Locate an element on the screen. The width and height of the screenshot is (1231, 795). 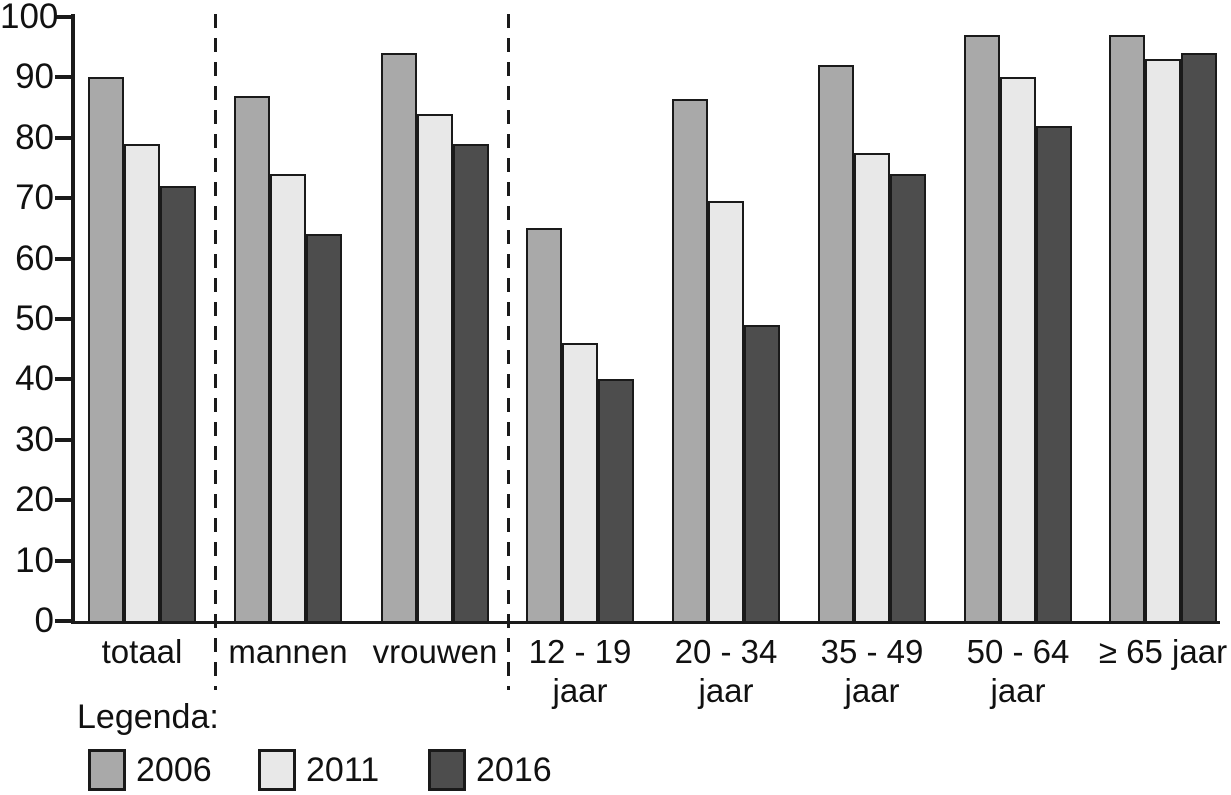
x-category-label: vrouwen is located at coordinates (435, 651).